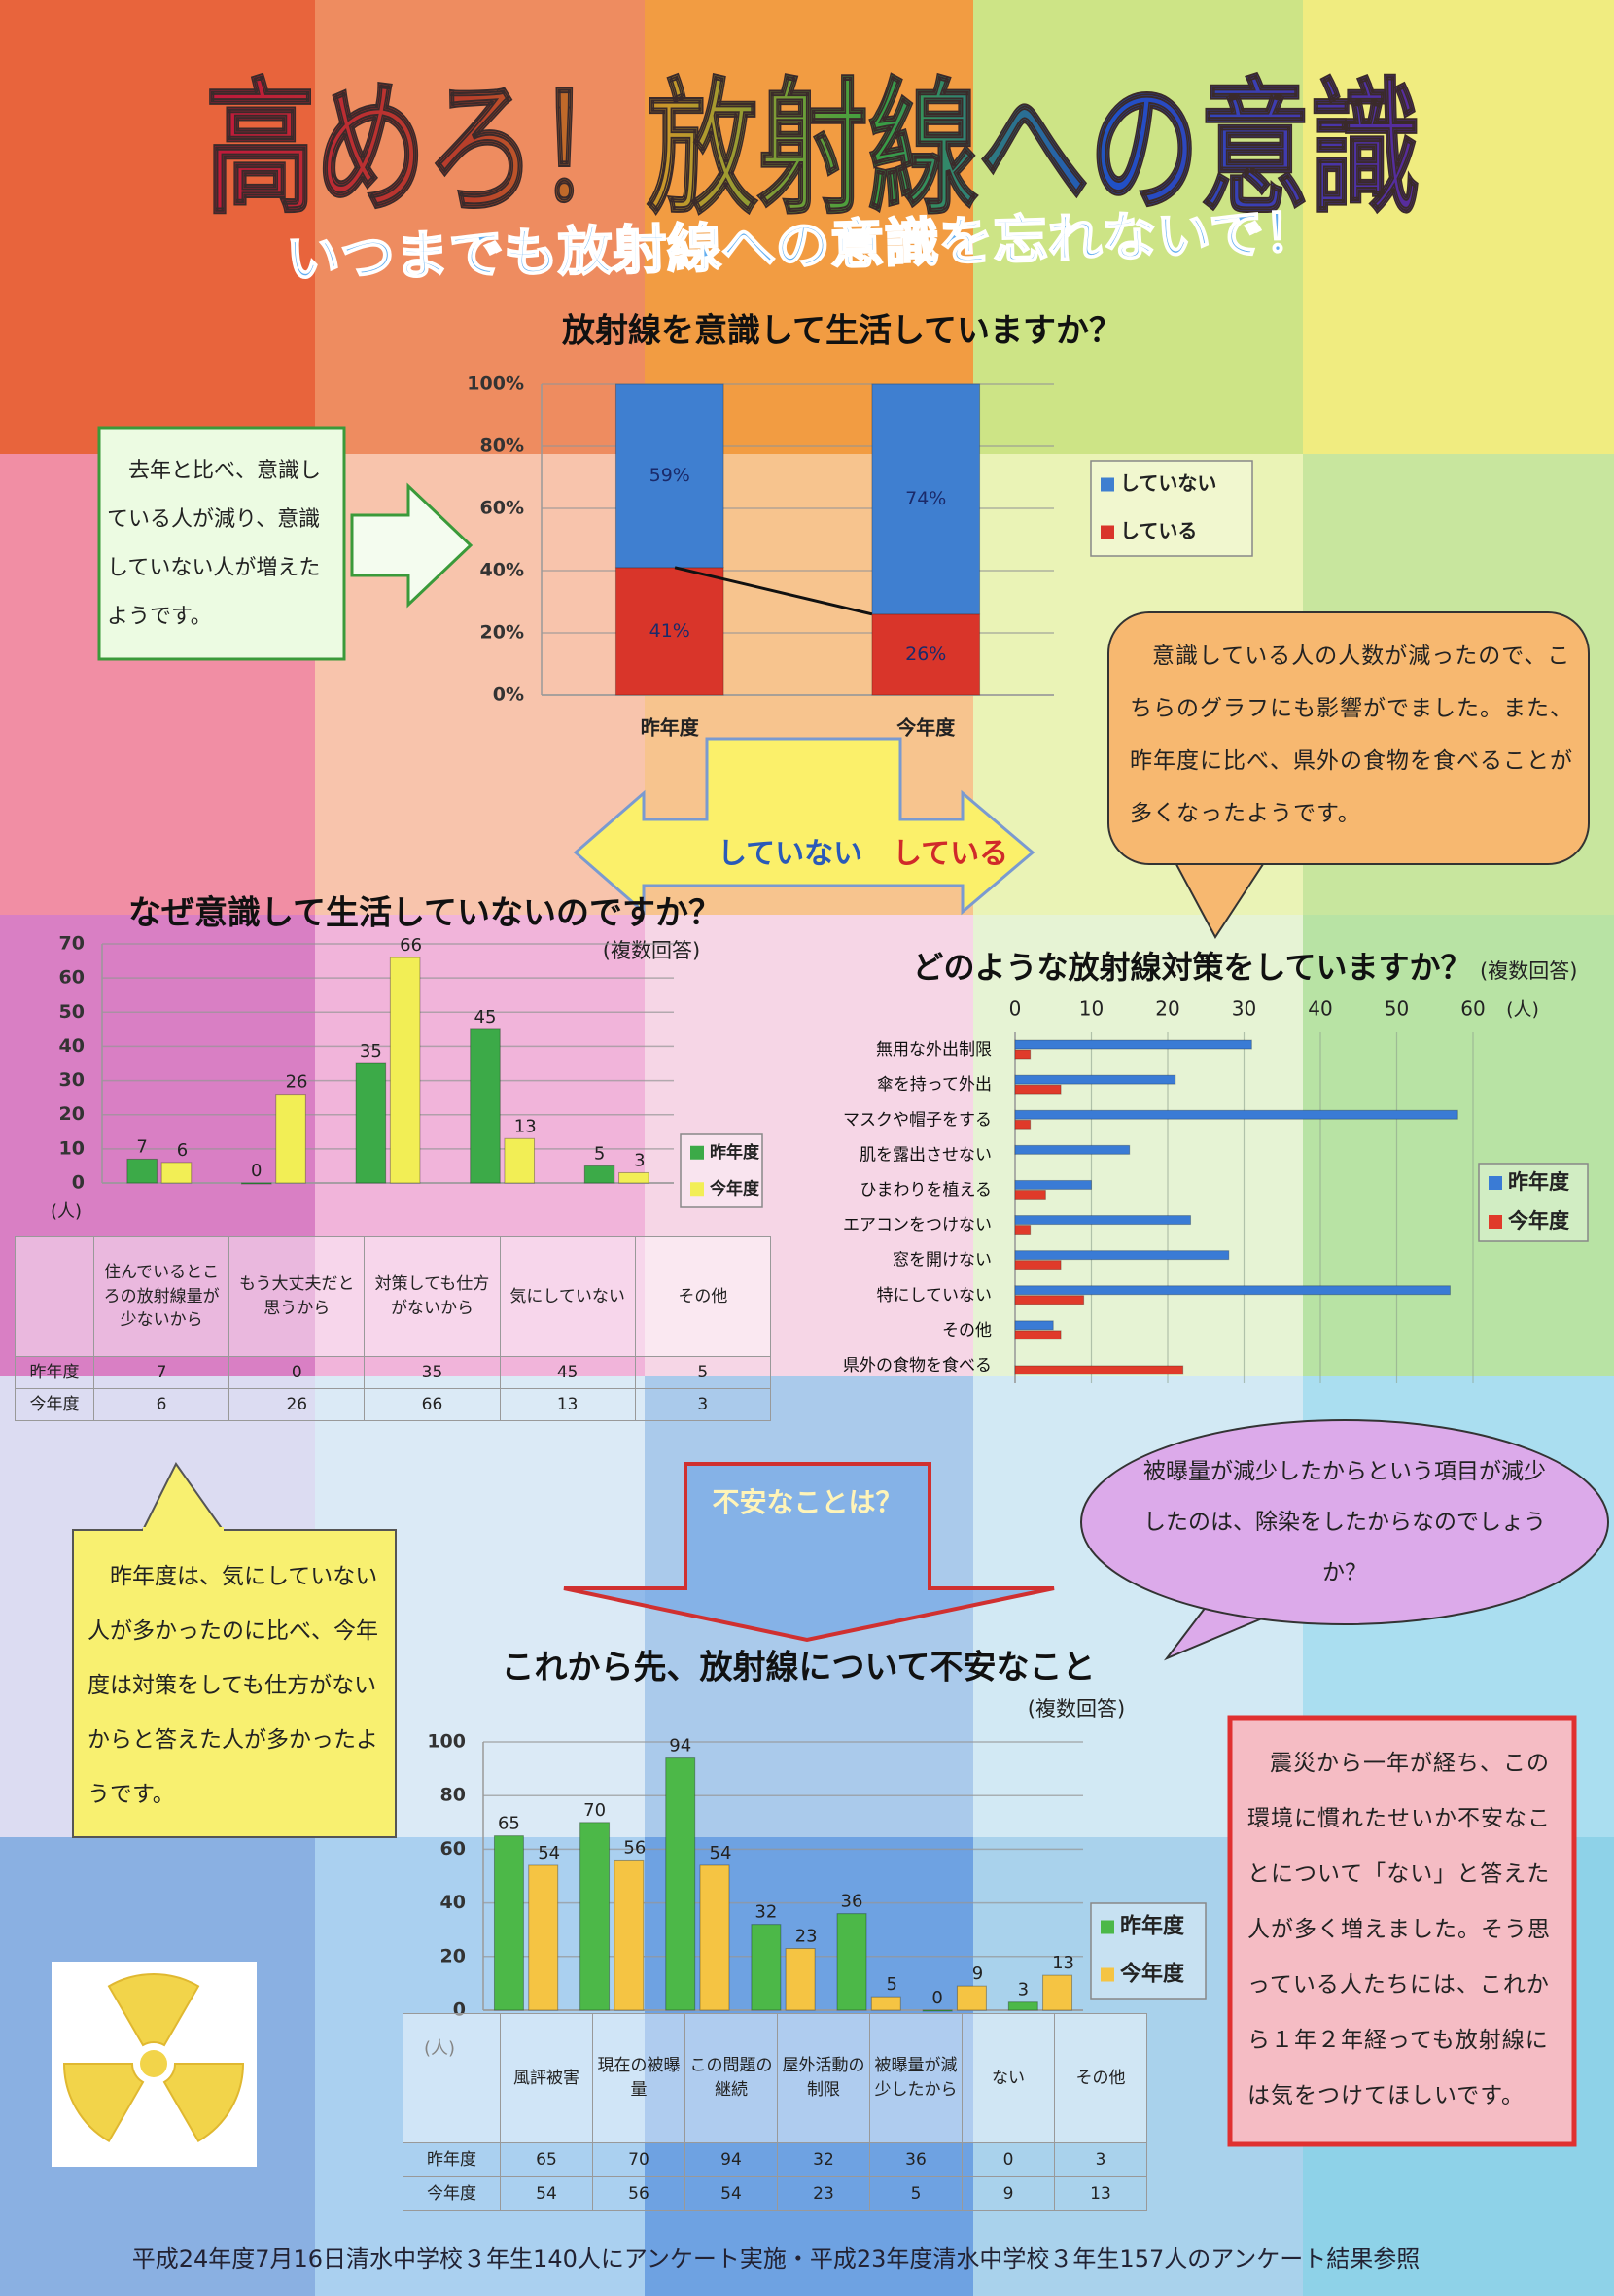  What do you see at coordinates (918, 1120) in the screenshot?
I see `y-tick-label: マスクや帽子をする` at bounding box center [918, 1120].